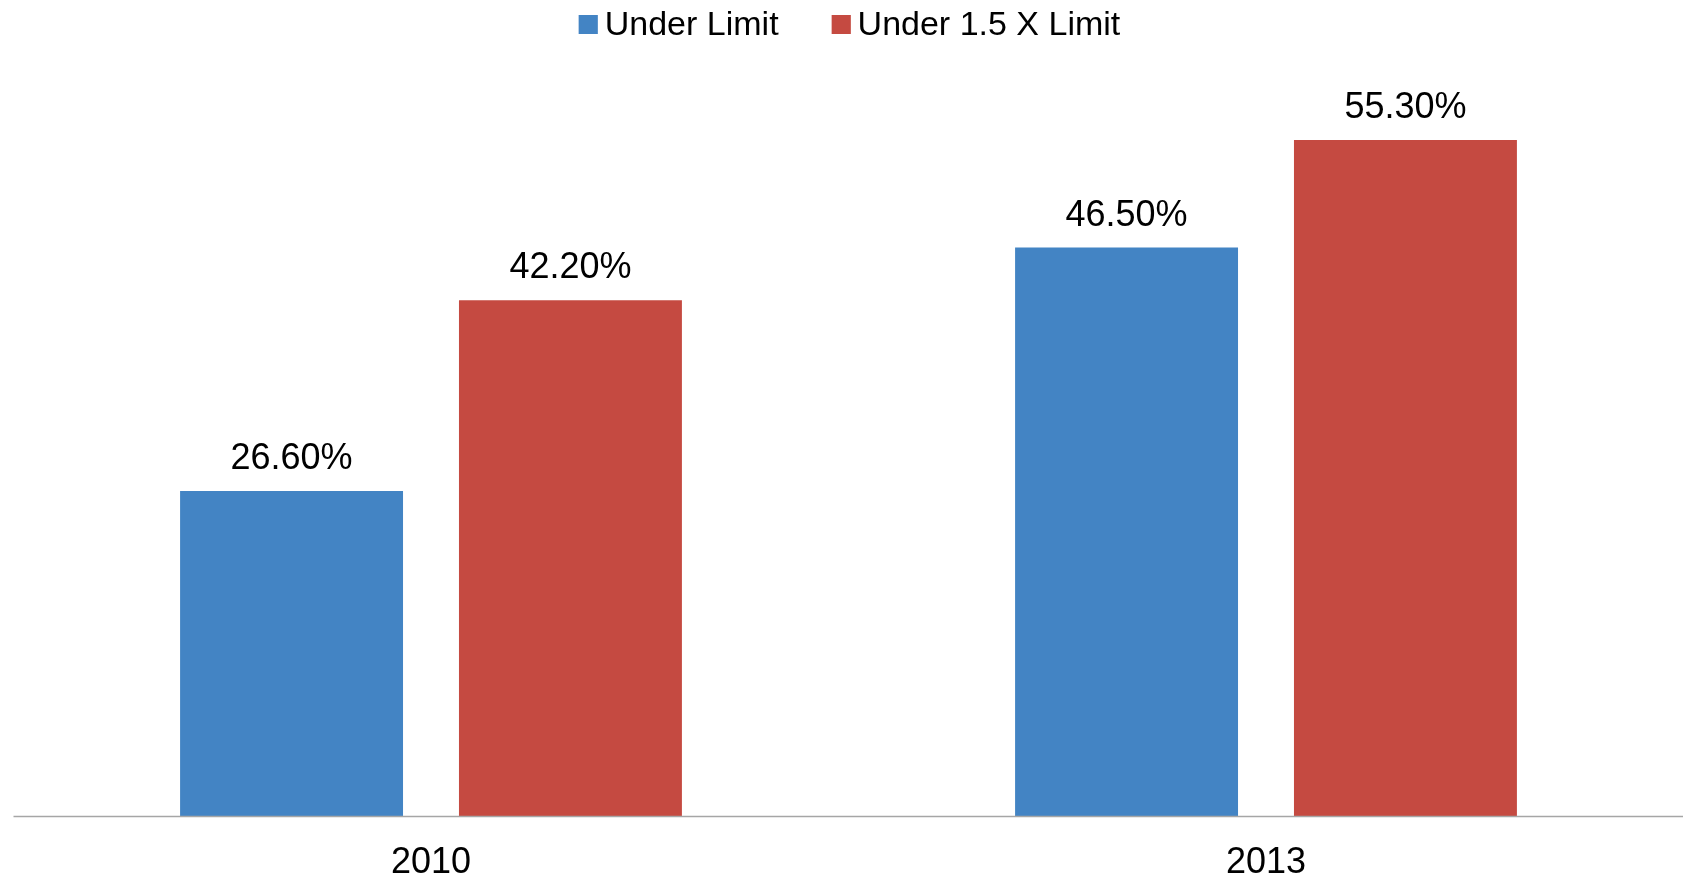  I want to click on legend-label: Under 1.5 X Limit, so click(989, 23).